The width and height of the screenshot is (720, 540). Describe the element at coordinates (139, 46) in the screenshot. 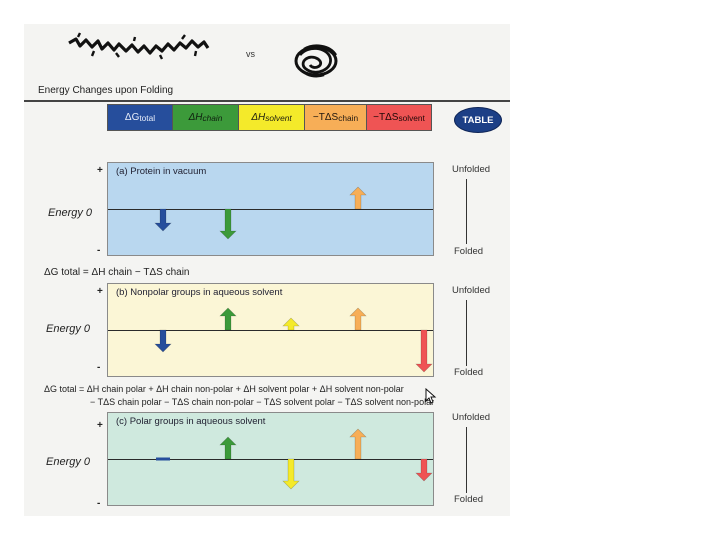

I see `unfolded-chain-illustration` at that location.